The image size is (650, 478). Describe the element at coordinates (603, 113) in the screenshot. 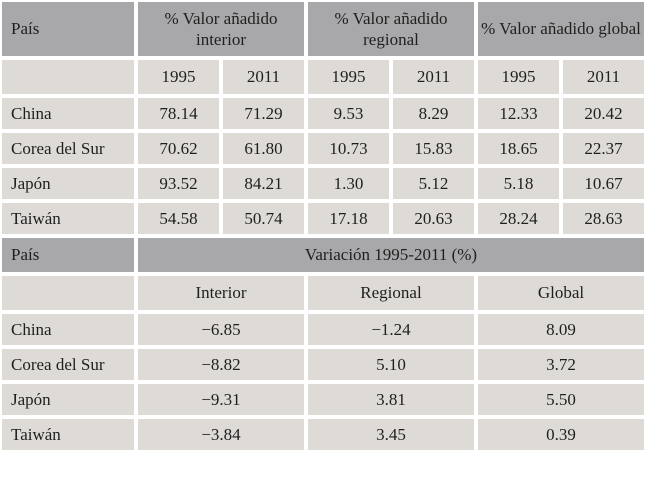

I see `value-cell: 20.42` at that location.